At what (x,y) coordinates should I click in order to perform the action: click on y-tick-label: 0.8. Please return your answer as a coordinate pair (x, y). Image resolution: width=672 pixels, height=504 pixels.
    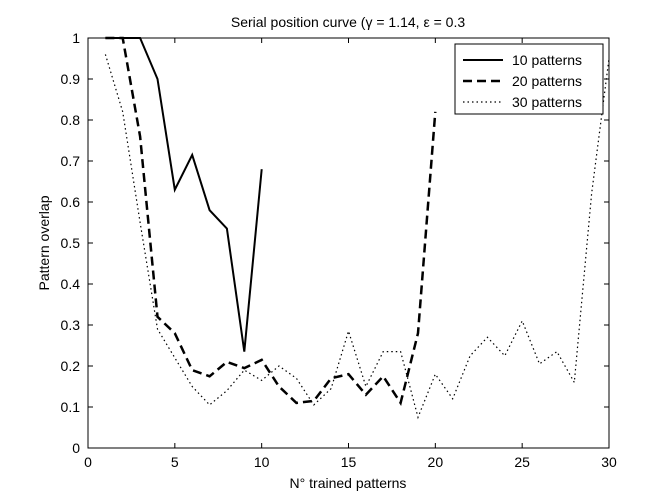
    Looking at the image, I should click on (71, 120).